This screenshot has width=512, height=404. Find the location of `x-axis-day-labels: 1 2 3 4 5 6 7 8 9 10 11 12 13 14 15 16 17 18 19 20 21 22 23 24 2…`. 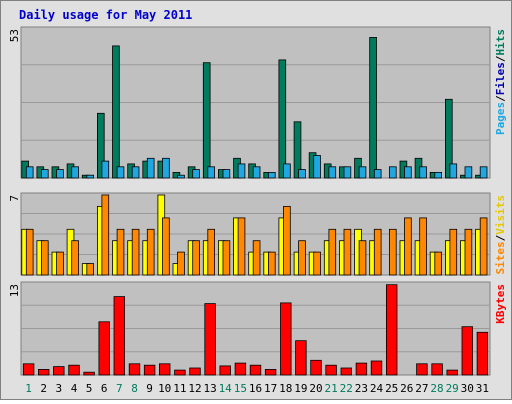

x-axis-day-labels: 1 2 3 4 5 6 7 8 9 10 11 12 13 14 15 16 17 18 19 20 21 22 23 24 2… is located at coordinates (257, 388).